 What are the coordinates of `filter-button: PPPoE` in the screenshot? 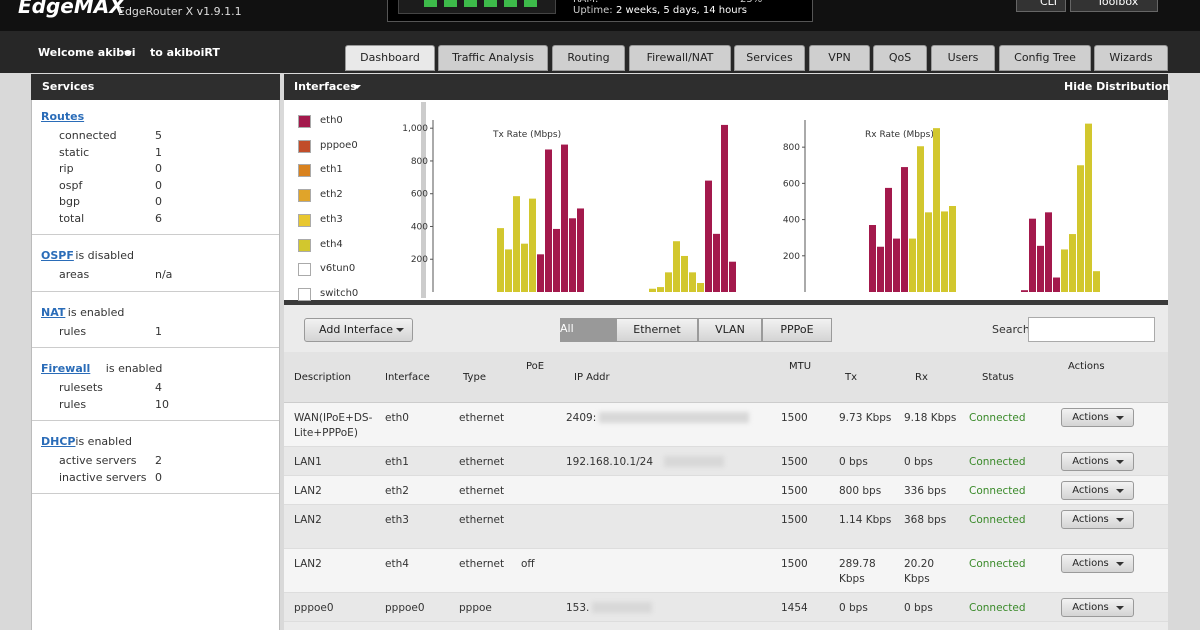 It's located at (797, 330).